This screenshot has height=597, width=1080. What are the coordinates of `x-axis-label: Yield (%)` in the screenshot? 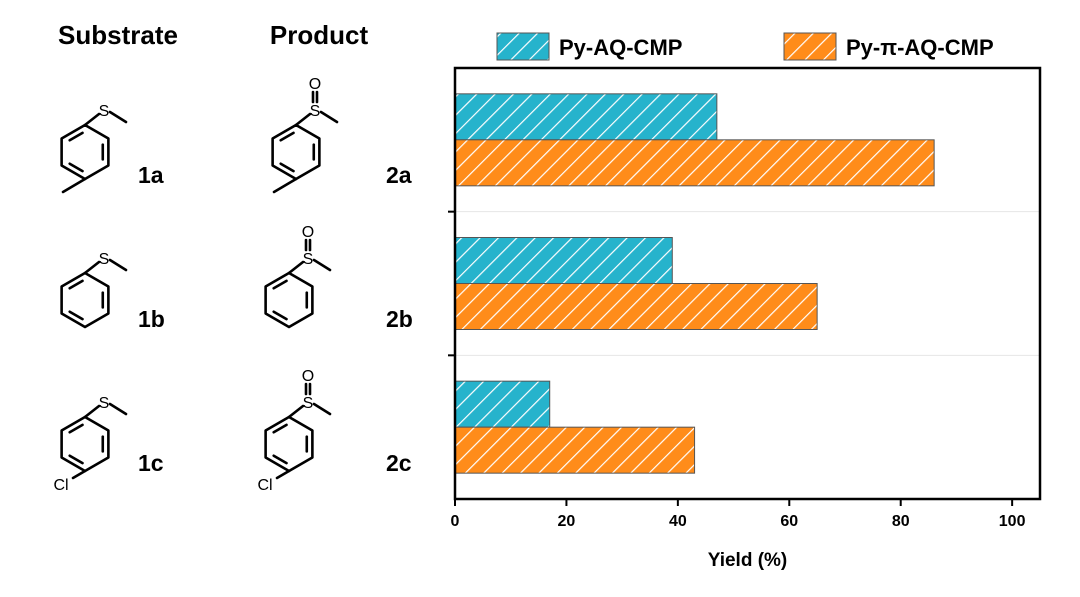 It's located at (748, 560).